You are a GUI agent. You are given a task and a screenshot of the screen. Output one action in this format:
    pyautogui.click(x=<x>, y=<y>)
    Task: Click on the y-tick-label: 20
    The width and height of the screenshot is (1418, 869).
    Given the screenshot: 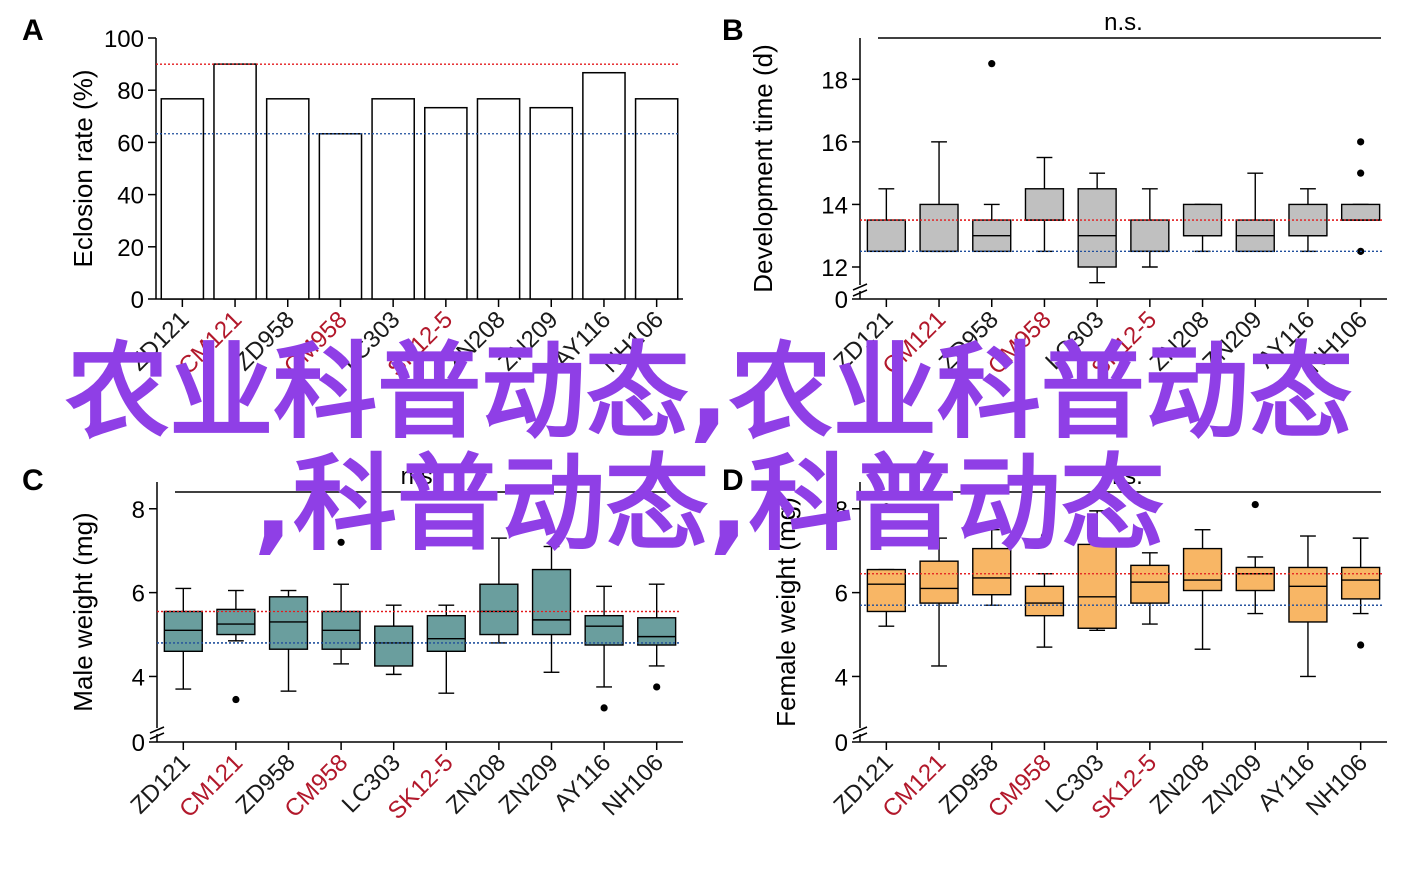 What is the action you would take?
    pyautogui.click(x=130, y=248)
    